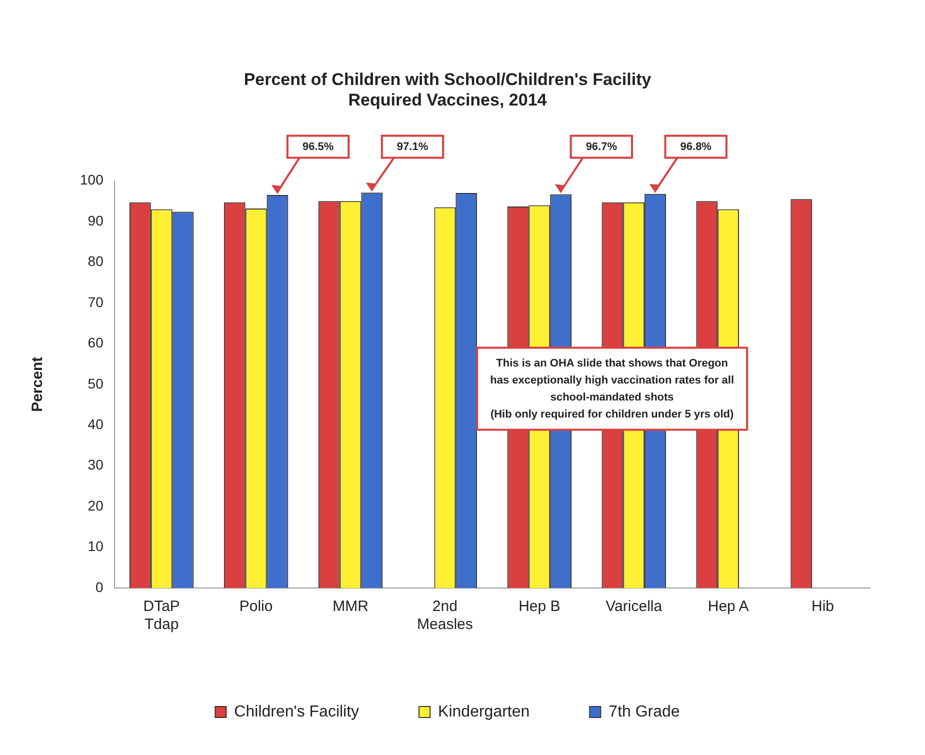 This screenshot has height=755, width=925. What do you see at coordinates (297, 711) in the screenshot?
I see `legend-label: Children's Facility` at bounding box center [297, 711].